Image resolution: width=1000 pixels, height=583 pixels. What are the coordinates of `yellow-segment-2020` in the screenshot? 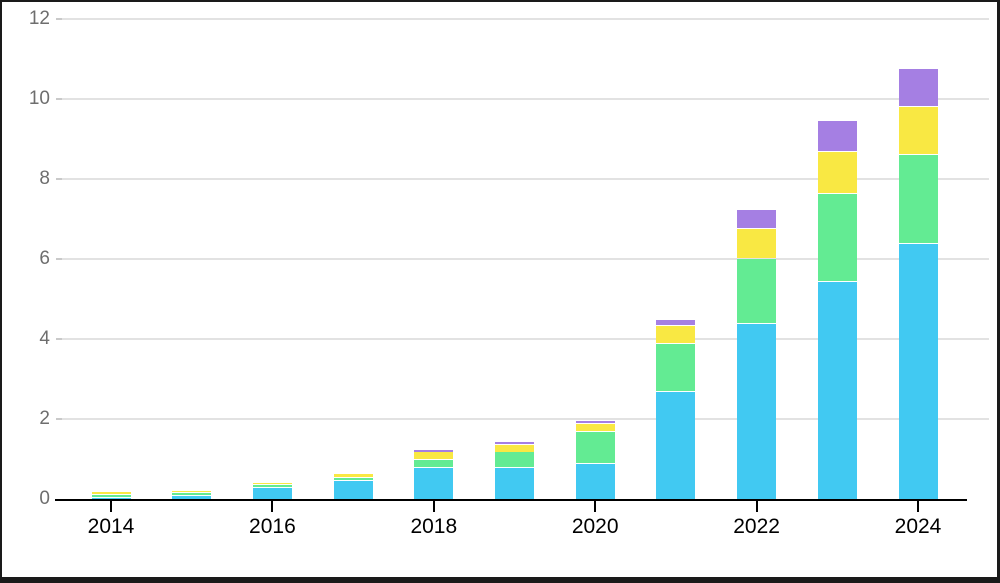 It's located at (595, 427).